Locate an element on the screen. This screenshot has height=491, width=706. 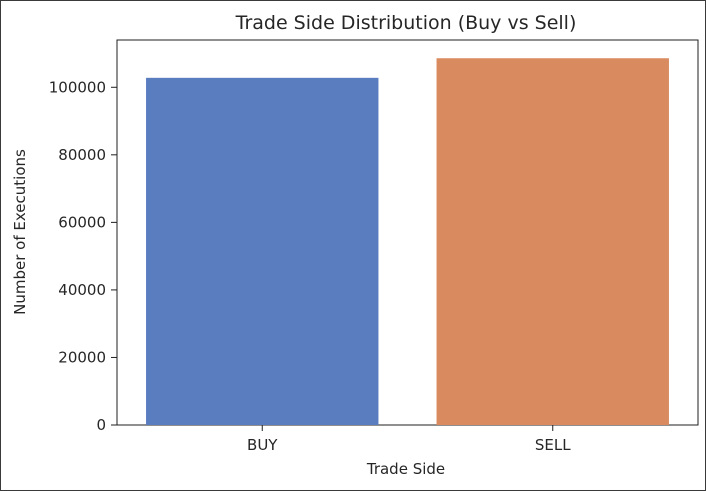
y-axis-ticks: 0 20000 40000 60000 80000 100000 is located at coordinates (83, 256).